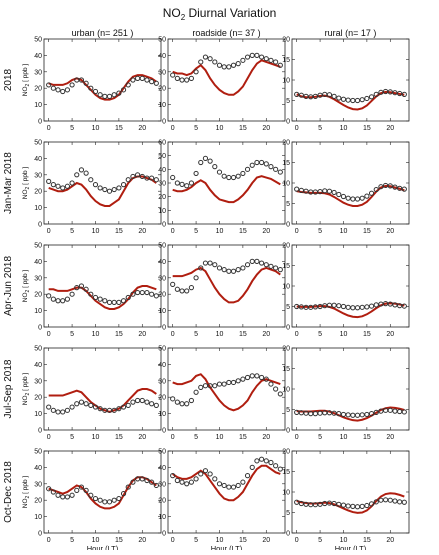 This screenshot has height=555, width=439. What do you see at coordinates (25, 74) in the screenshot?
I see `y-axis-label-rest: [ ppb ]` at bounding box center [25, 74].